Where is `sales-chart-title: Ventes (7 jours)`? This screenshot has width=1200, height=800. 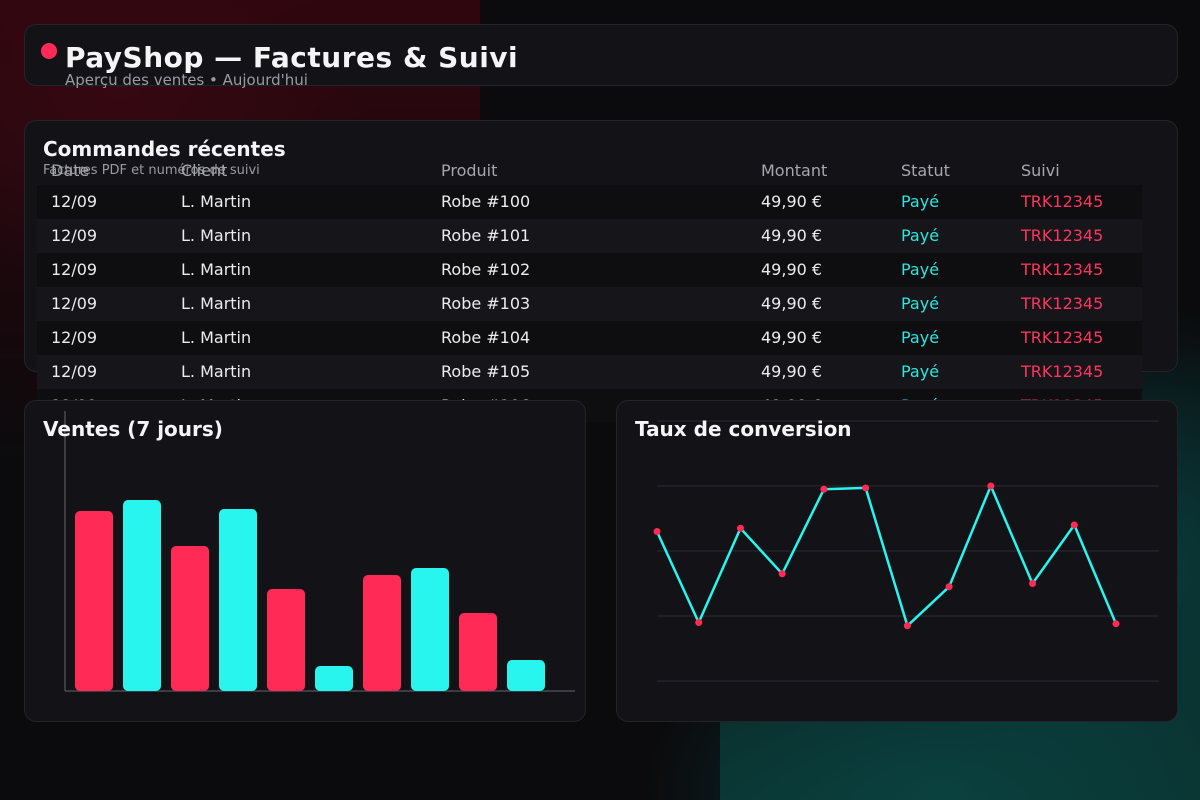
sales-chart-title: Ventes (7 jours) is located at coordinates (133, 429).